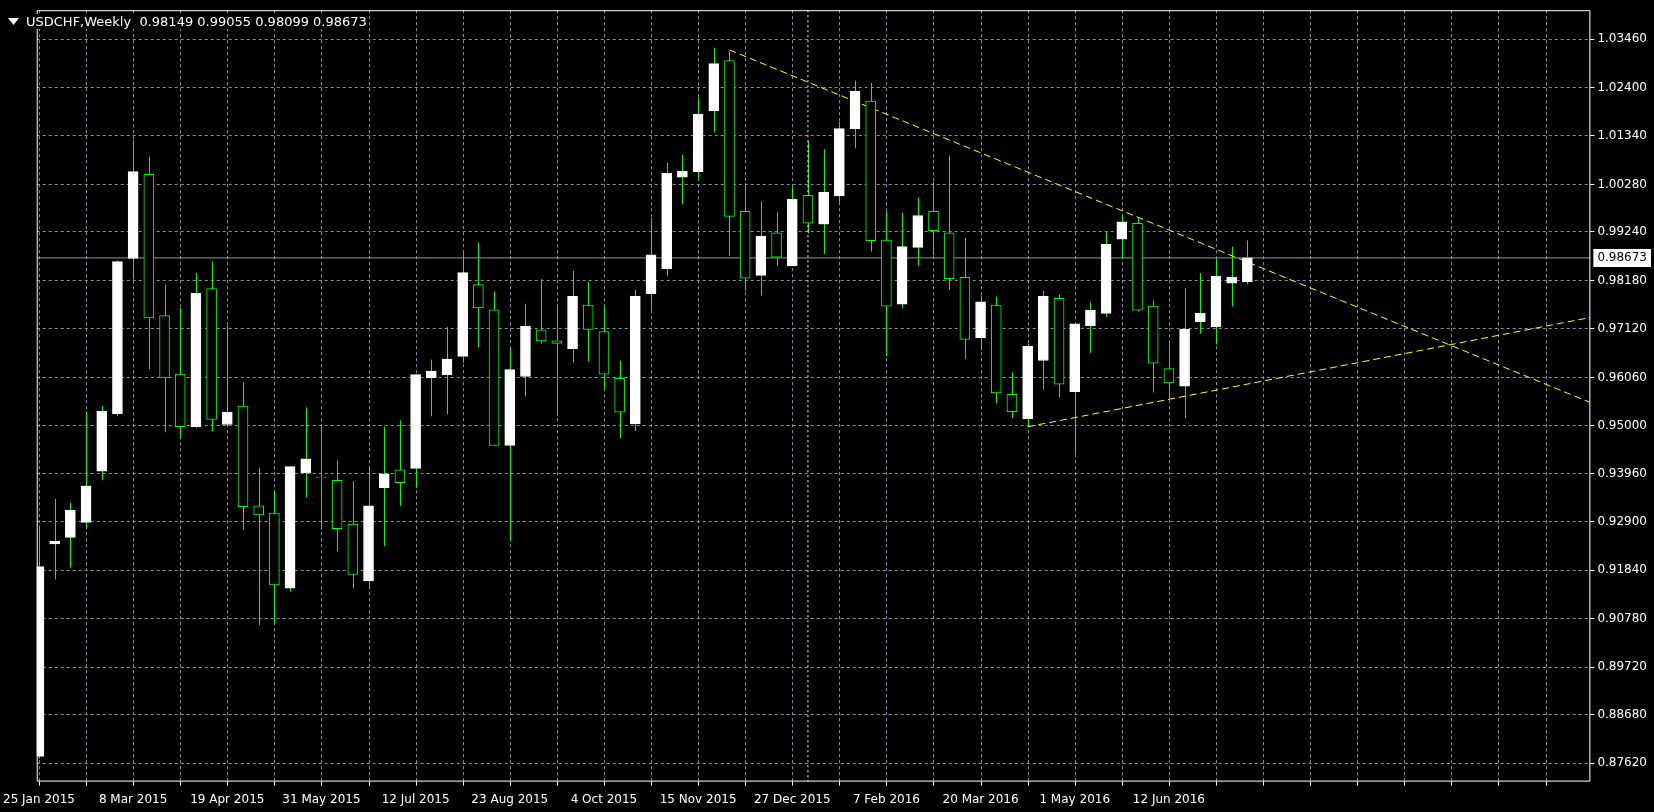  What do you see at coordinates (980, 798) in the screenshot?
I see `x-tick-label: 20 Mar 2016` at bounding box center [980, 798].